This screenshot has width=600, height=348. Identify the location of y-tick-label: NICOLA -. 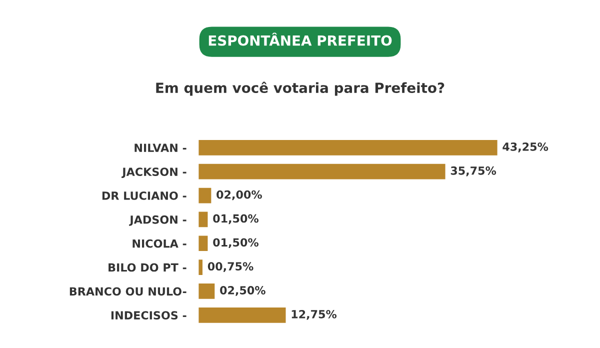
(159, 243).